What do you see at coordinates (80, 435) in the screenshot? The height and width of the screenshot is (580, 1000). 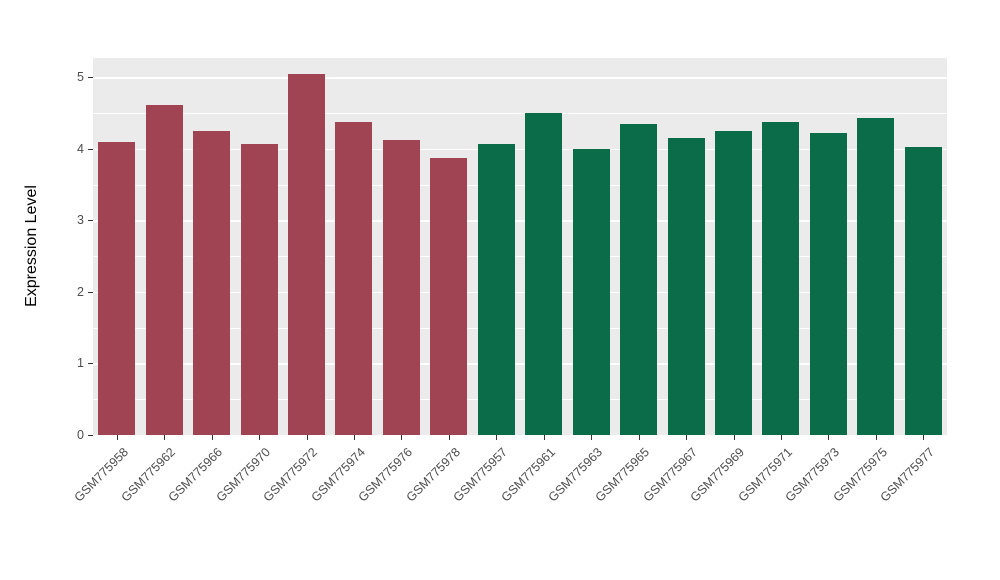 I see `y-tick-label: 0` at bounding box center [80, 435].